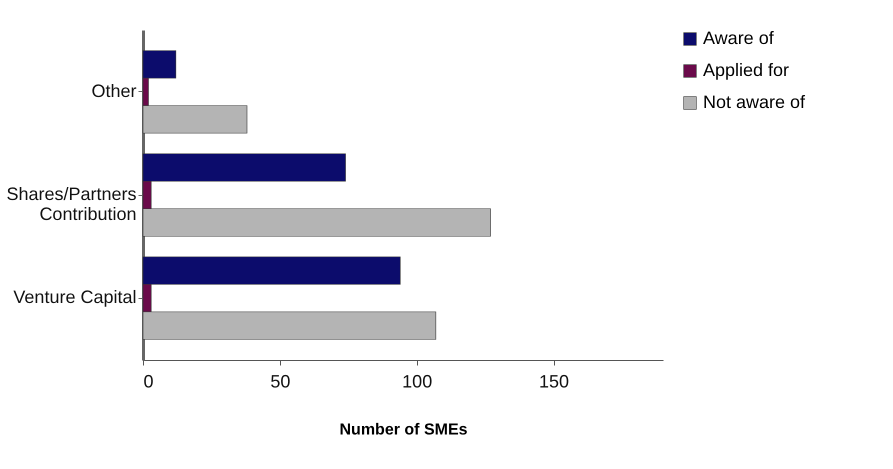 Image resolution: width=893 pixels, height=469 pixels. Describe the element at coordinates (74, 297) in the screenshot. I see `y-tick-label: Venture Capital` at that location.